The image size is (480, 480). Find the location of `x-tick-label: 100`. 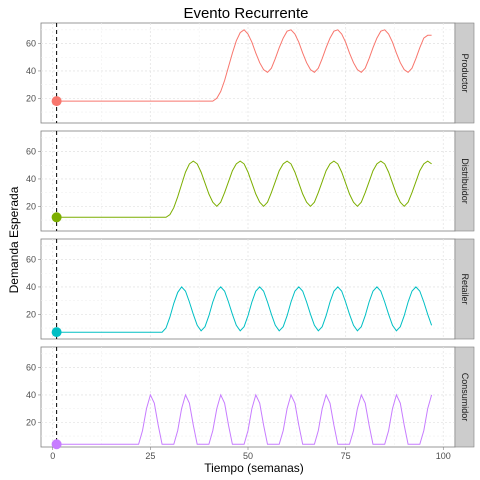

x-tick-label: 100 is located at coordinates (443, 456).